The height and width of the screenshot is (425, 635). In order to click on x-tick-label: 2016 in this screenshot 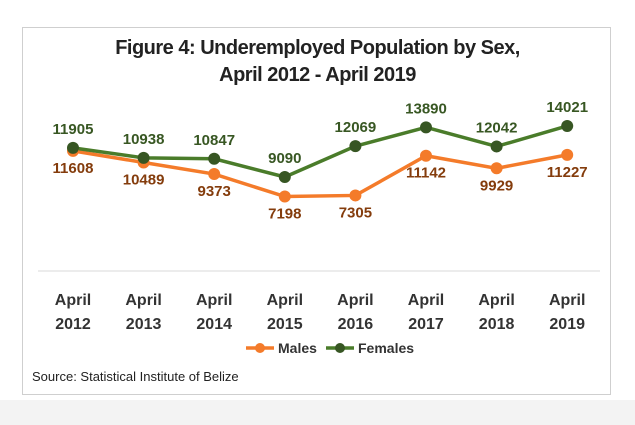, I will do `click(356, 324)`.